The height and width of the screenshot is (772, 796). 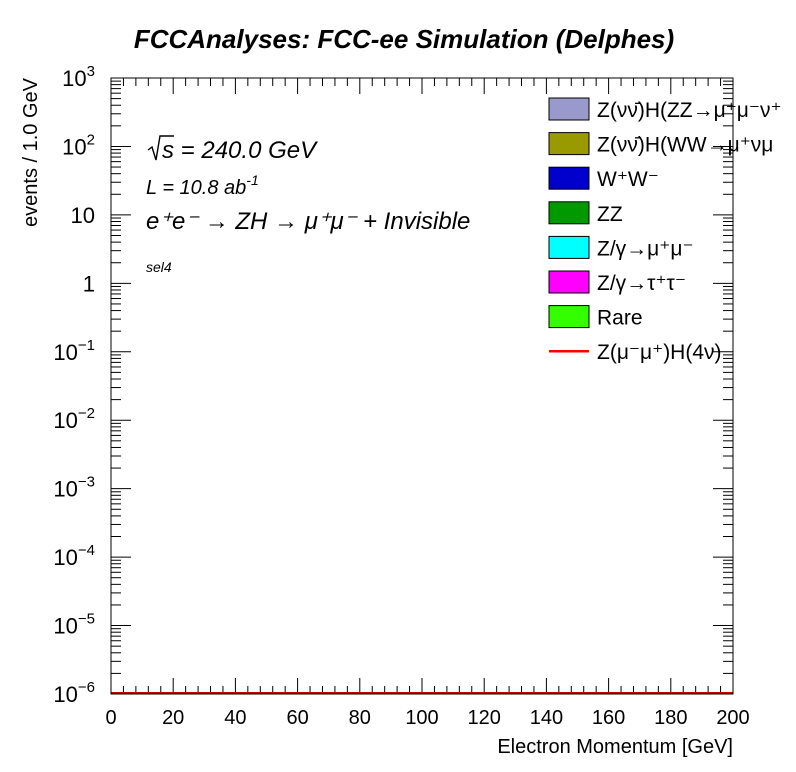 What do you see at coordinates (615, 747) in the screenshot?
I see `x-axis-label: Electron Momentum [GeV]` at bounding box center [615, 747].